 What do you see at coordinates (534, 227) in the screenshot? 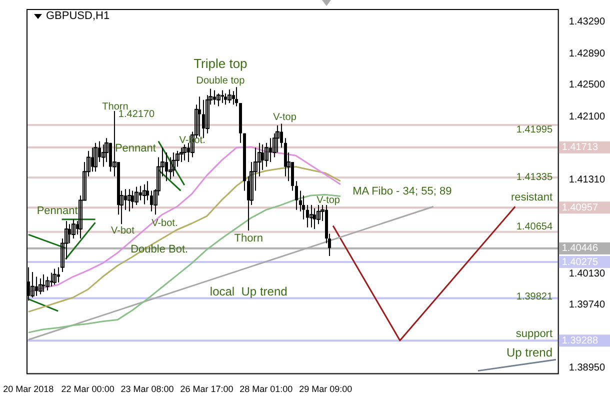
I see `annotation: 1.40654` at bounding box center [534, 227].